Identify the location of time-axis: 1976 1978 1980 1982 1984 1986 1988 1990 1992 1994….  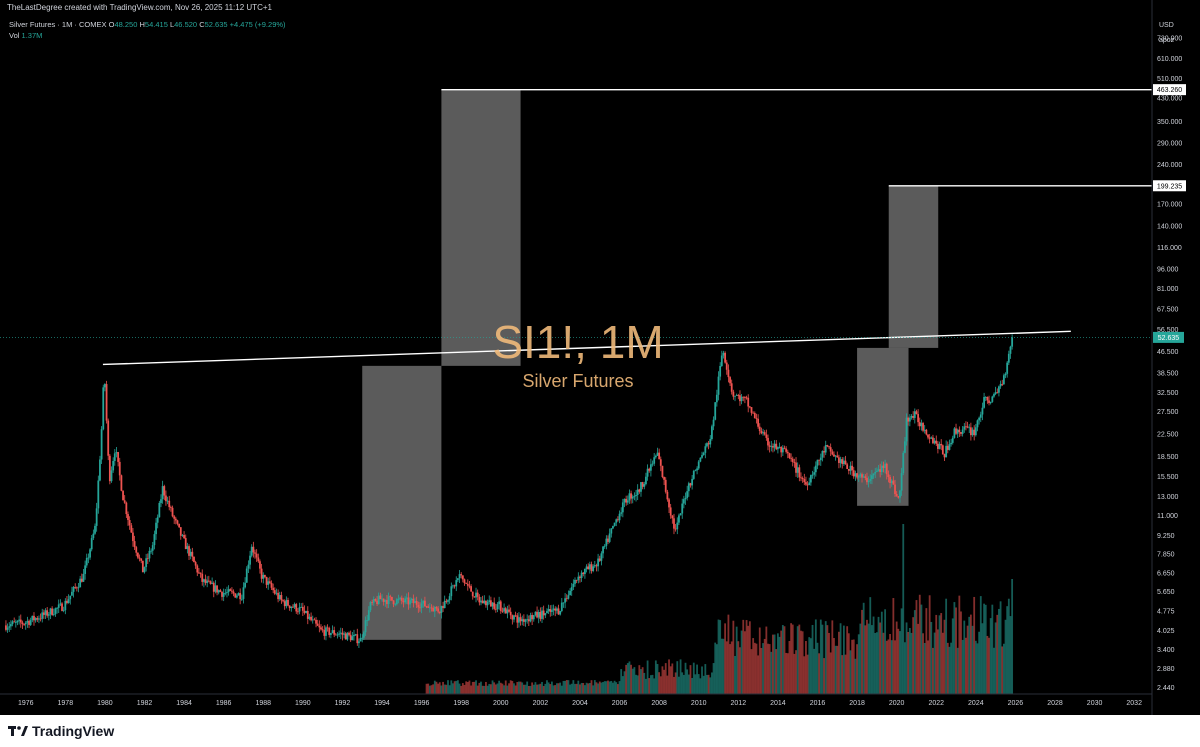
(576, 700).